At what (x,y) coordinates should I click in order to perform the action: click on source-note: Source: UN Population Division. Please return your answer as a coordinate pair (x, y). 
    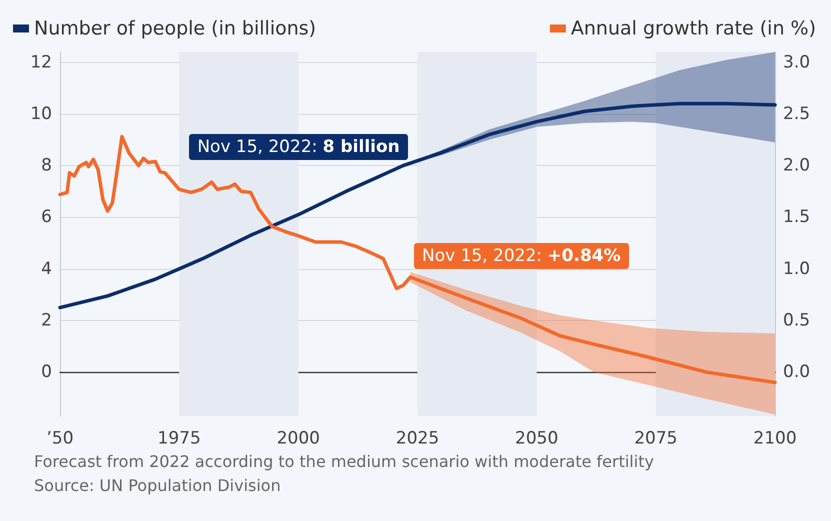
    Looking at the image, I should click on (157, 485).